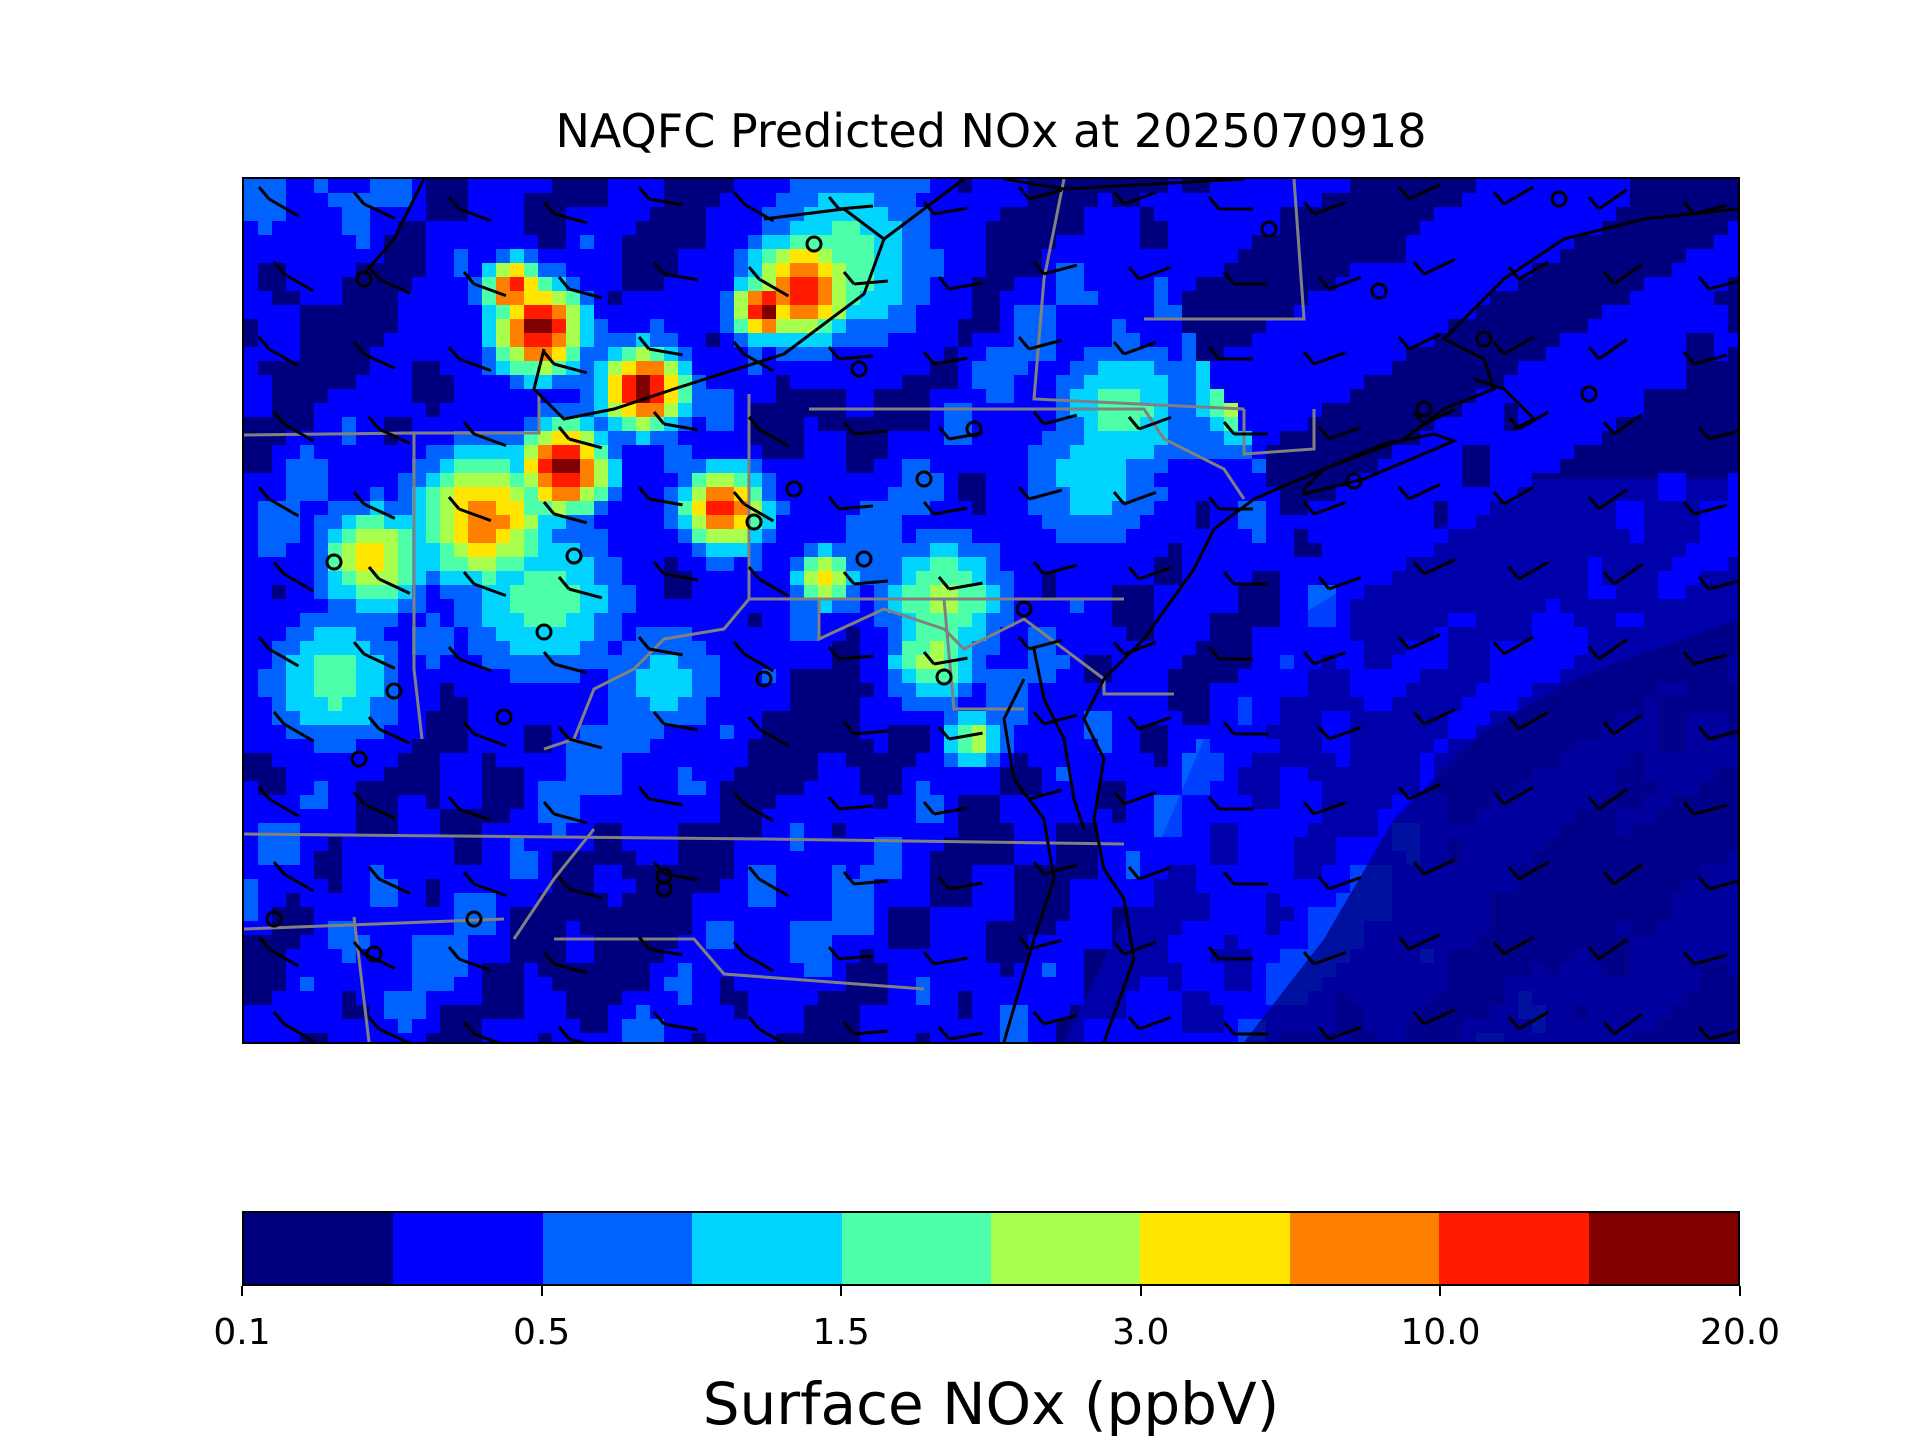 Image resolution: width=1920 pixels, height=1440 pixels. Describe the element at coordinates (1740, 1332) in the screenshot. I see `colorbar-tick-label: 20.0` at that location.